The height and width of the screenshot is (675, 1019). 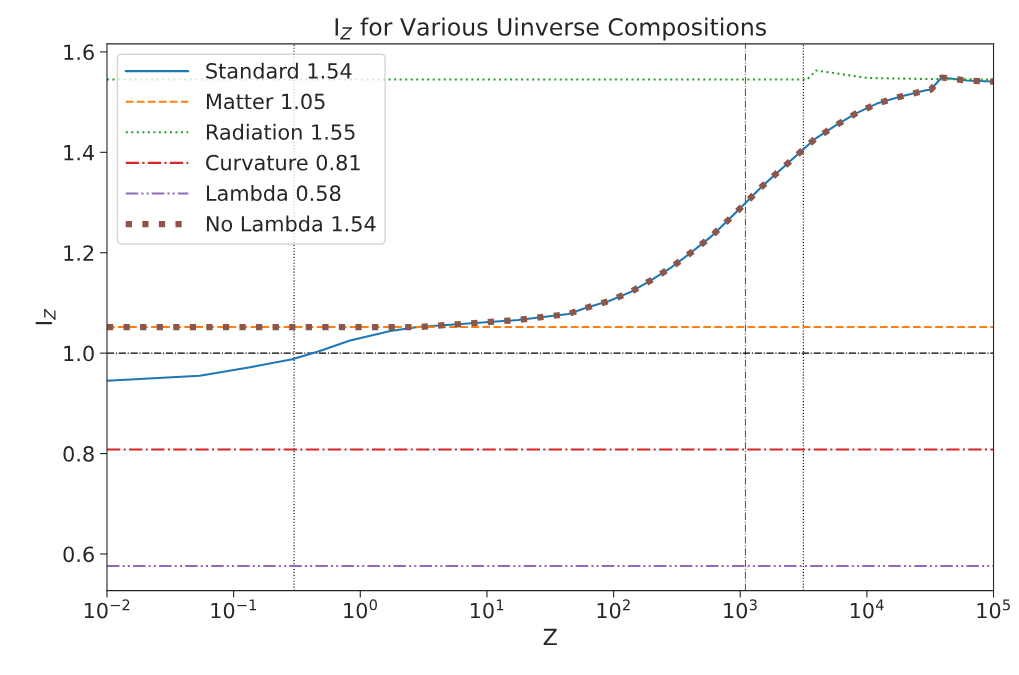 What do you see at coordinates (550, 637) in the screenshot?
I see `x-axis-title: Z` at bounding box center [550, 637].